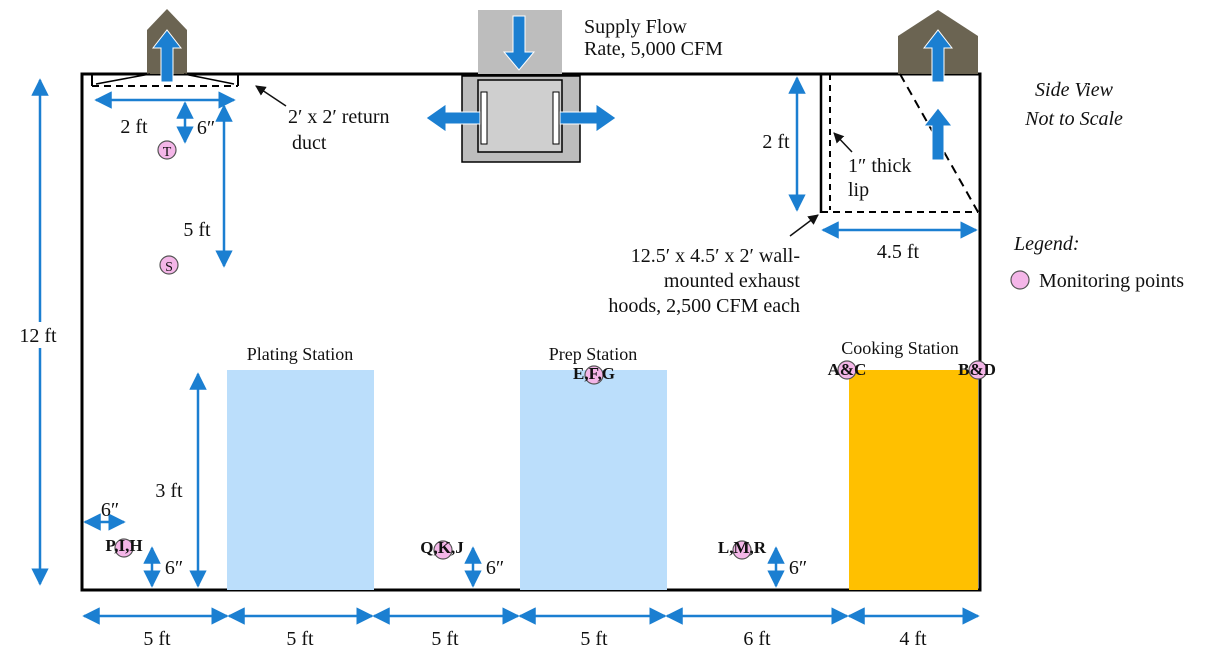 This screenshot has height=652, width=1220. Describe the element at coordinates (1073, 119) in the screenshot. I see `diagram-subtitle: Not to Scale` at that location.